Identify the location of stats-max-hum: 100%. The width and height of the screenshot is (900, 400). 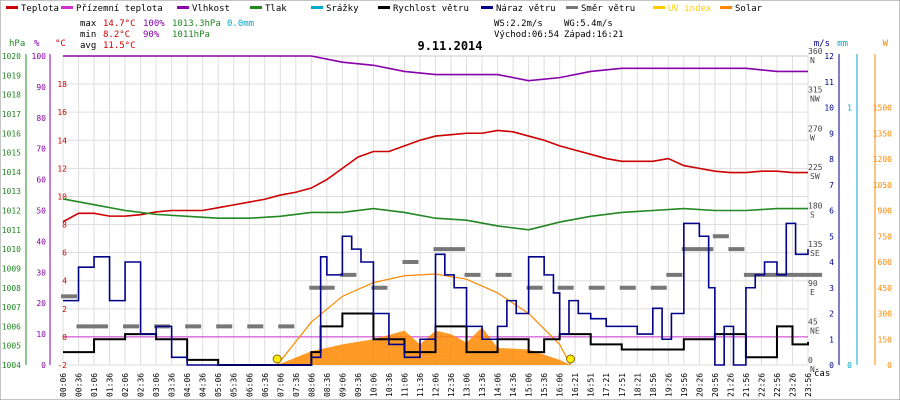
(154, 24).